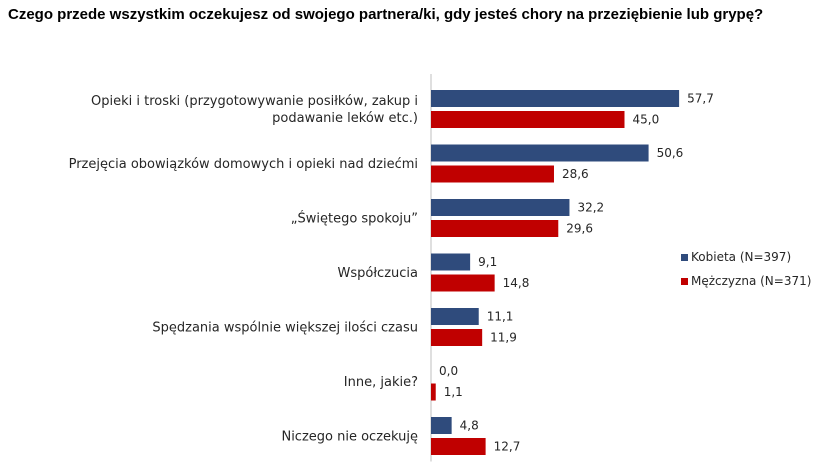 Image resolution: width=834 pixels, height=470 pixels. I want to click on category-label: Spędzania wspólnie większej ilości czasu, so click(285, 328).